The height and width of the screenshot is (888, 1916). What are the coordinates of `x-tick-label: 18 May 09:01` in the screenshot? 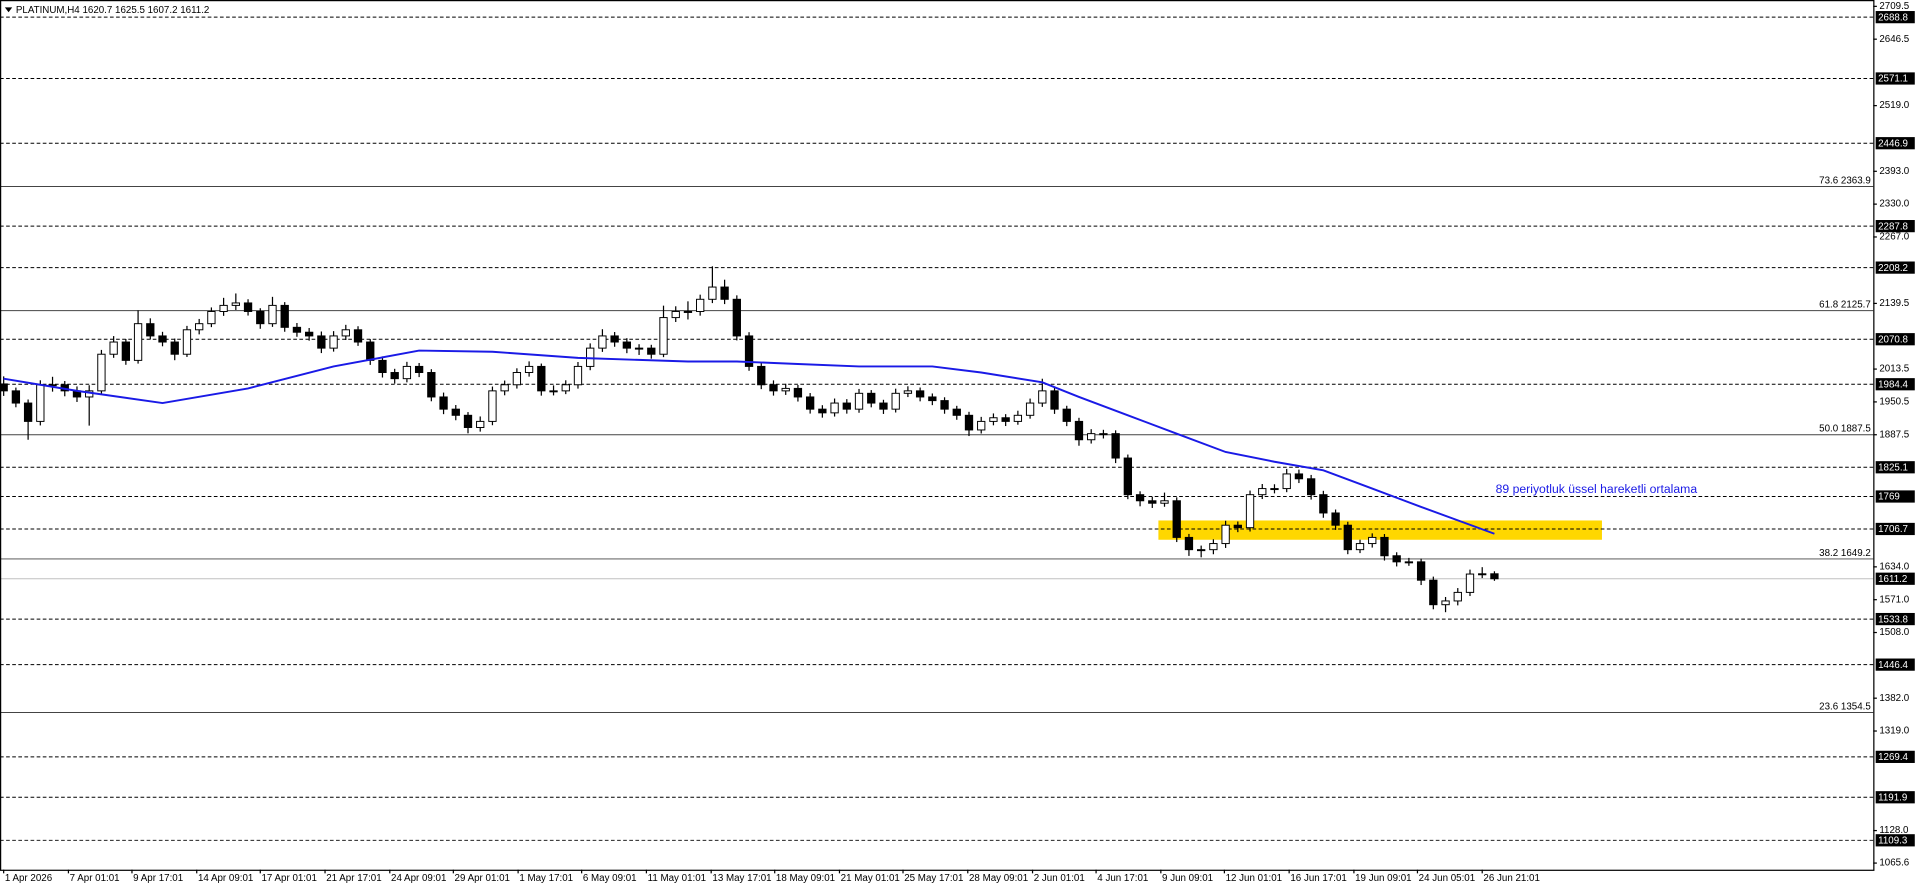 It's located at (805, 878).